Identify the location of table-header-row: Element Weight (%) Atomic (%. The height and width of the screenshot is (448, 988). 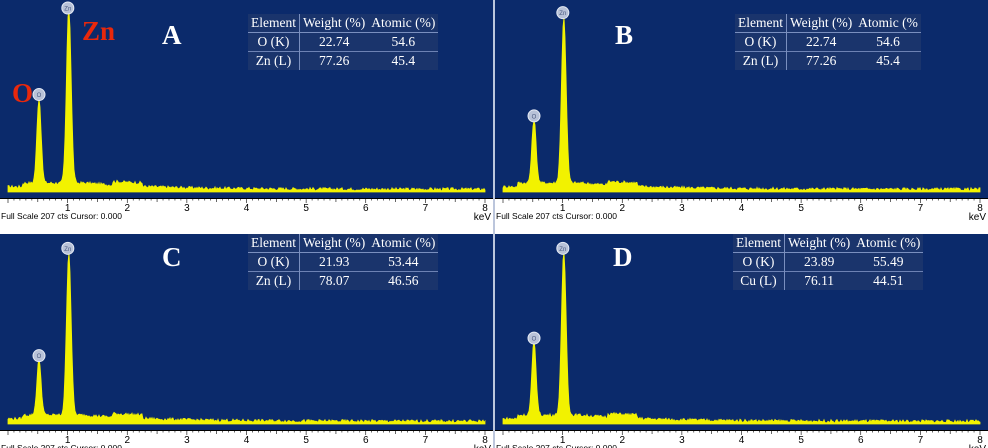
(828, 23).